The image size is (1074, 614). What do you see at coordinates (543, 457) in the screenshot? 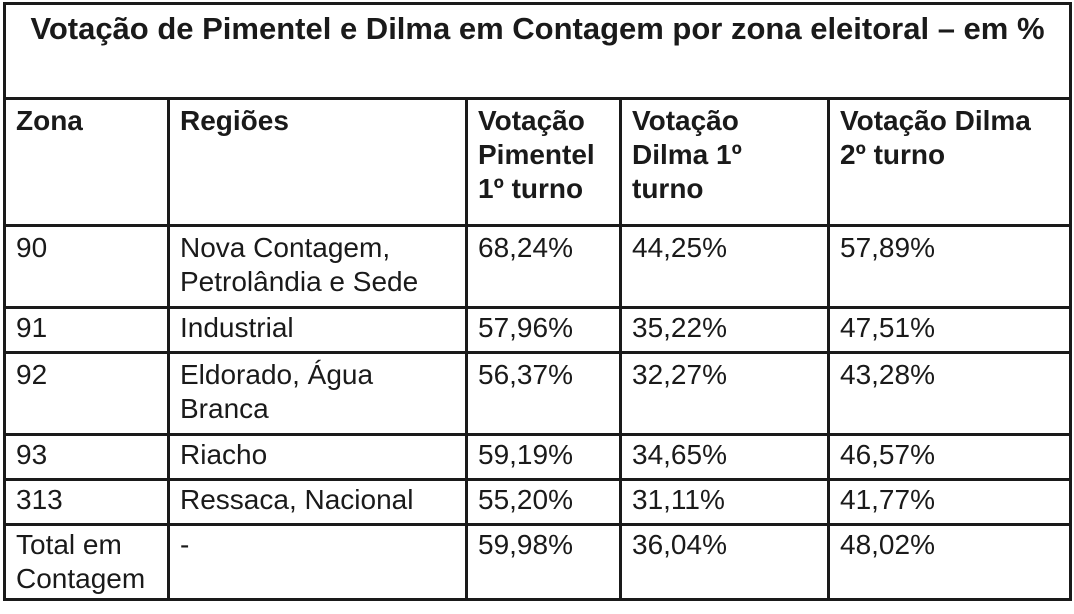
I see `table-cell: 59,19%` at bounding box center [543, 457].